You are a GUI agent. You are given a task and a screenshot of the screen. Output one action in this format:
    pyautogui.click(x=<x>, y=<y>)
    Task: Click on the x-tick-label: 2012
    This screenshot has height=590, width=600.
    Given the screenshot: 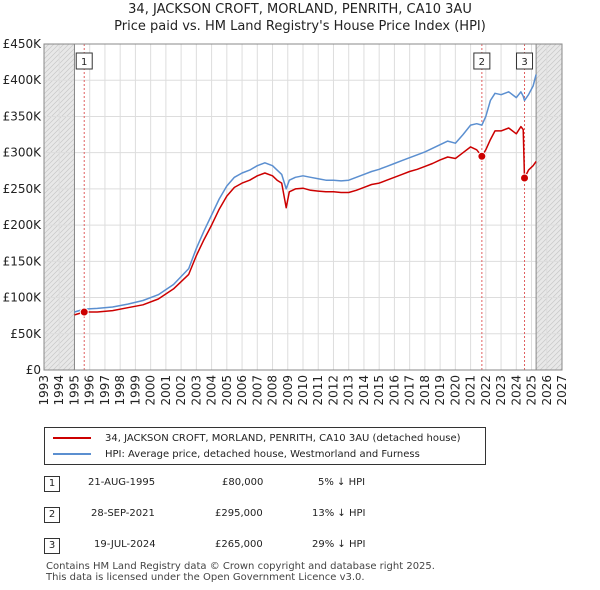 What is the action you would take?
    pyautogui.click(x=333, y=390)
    